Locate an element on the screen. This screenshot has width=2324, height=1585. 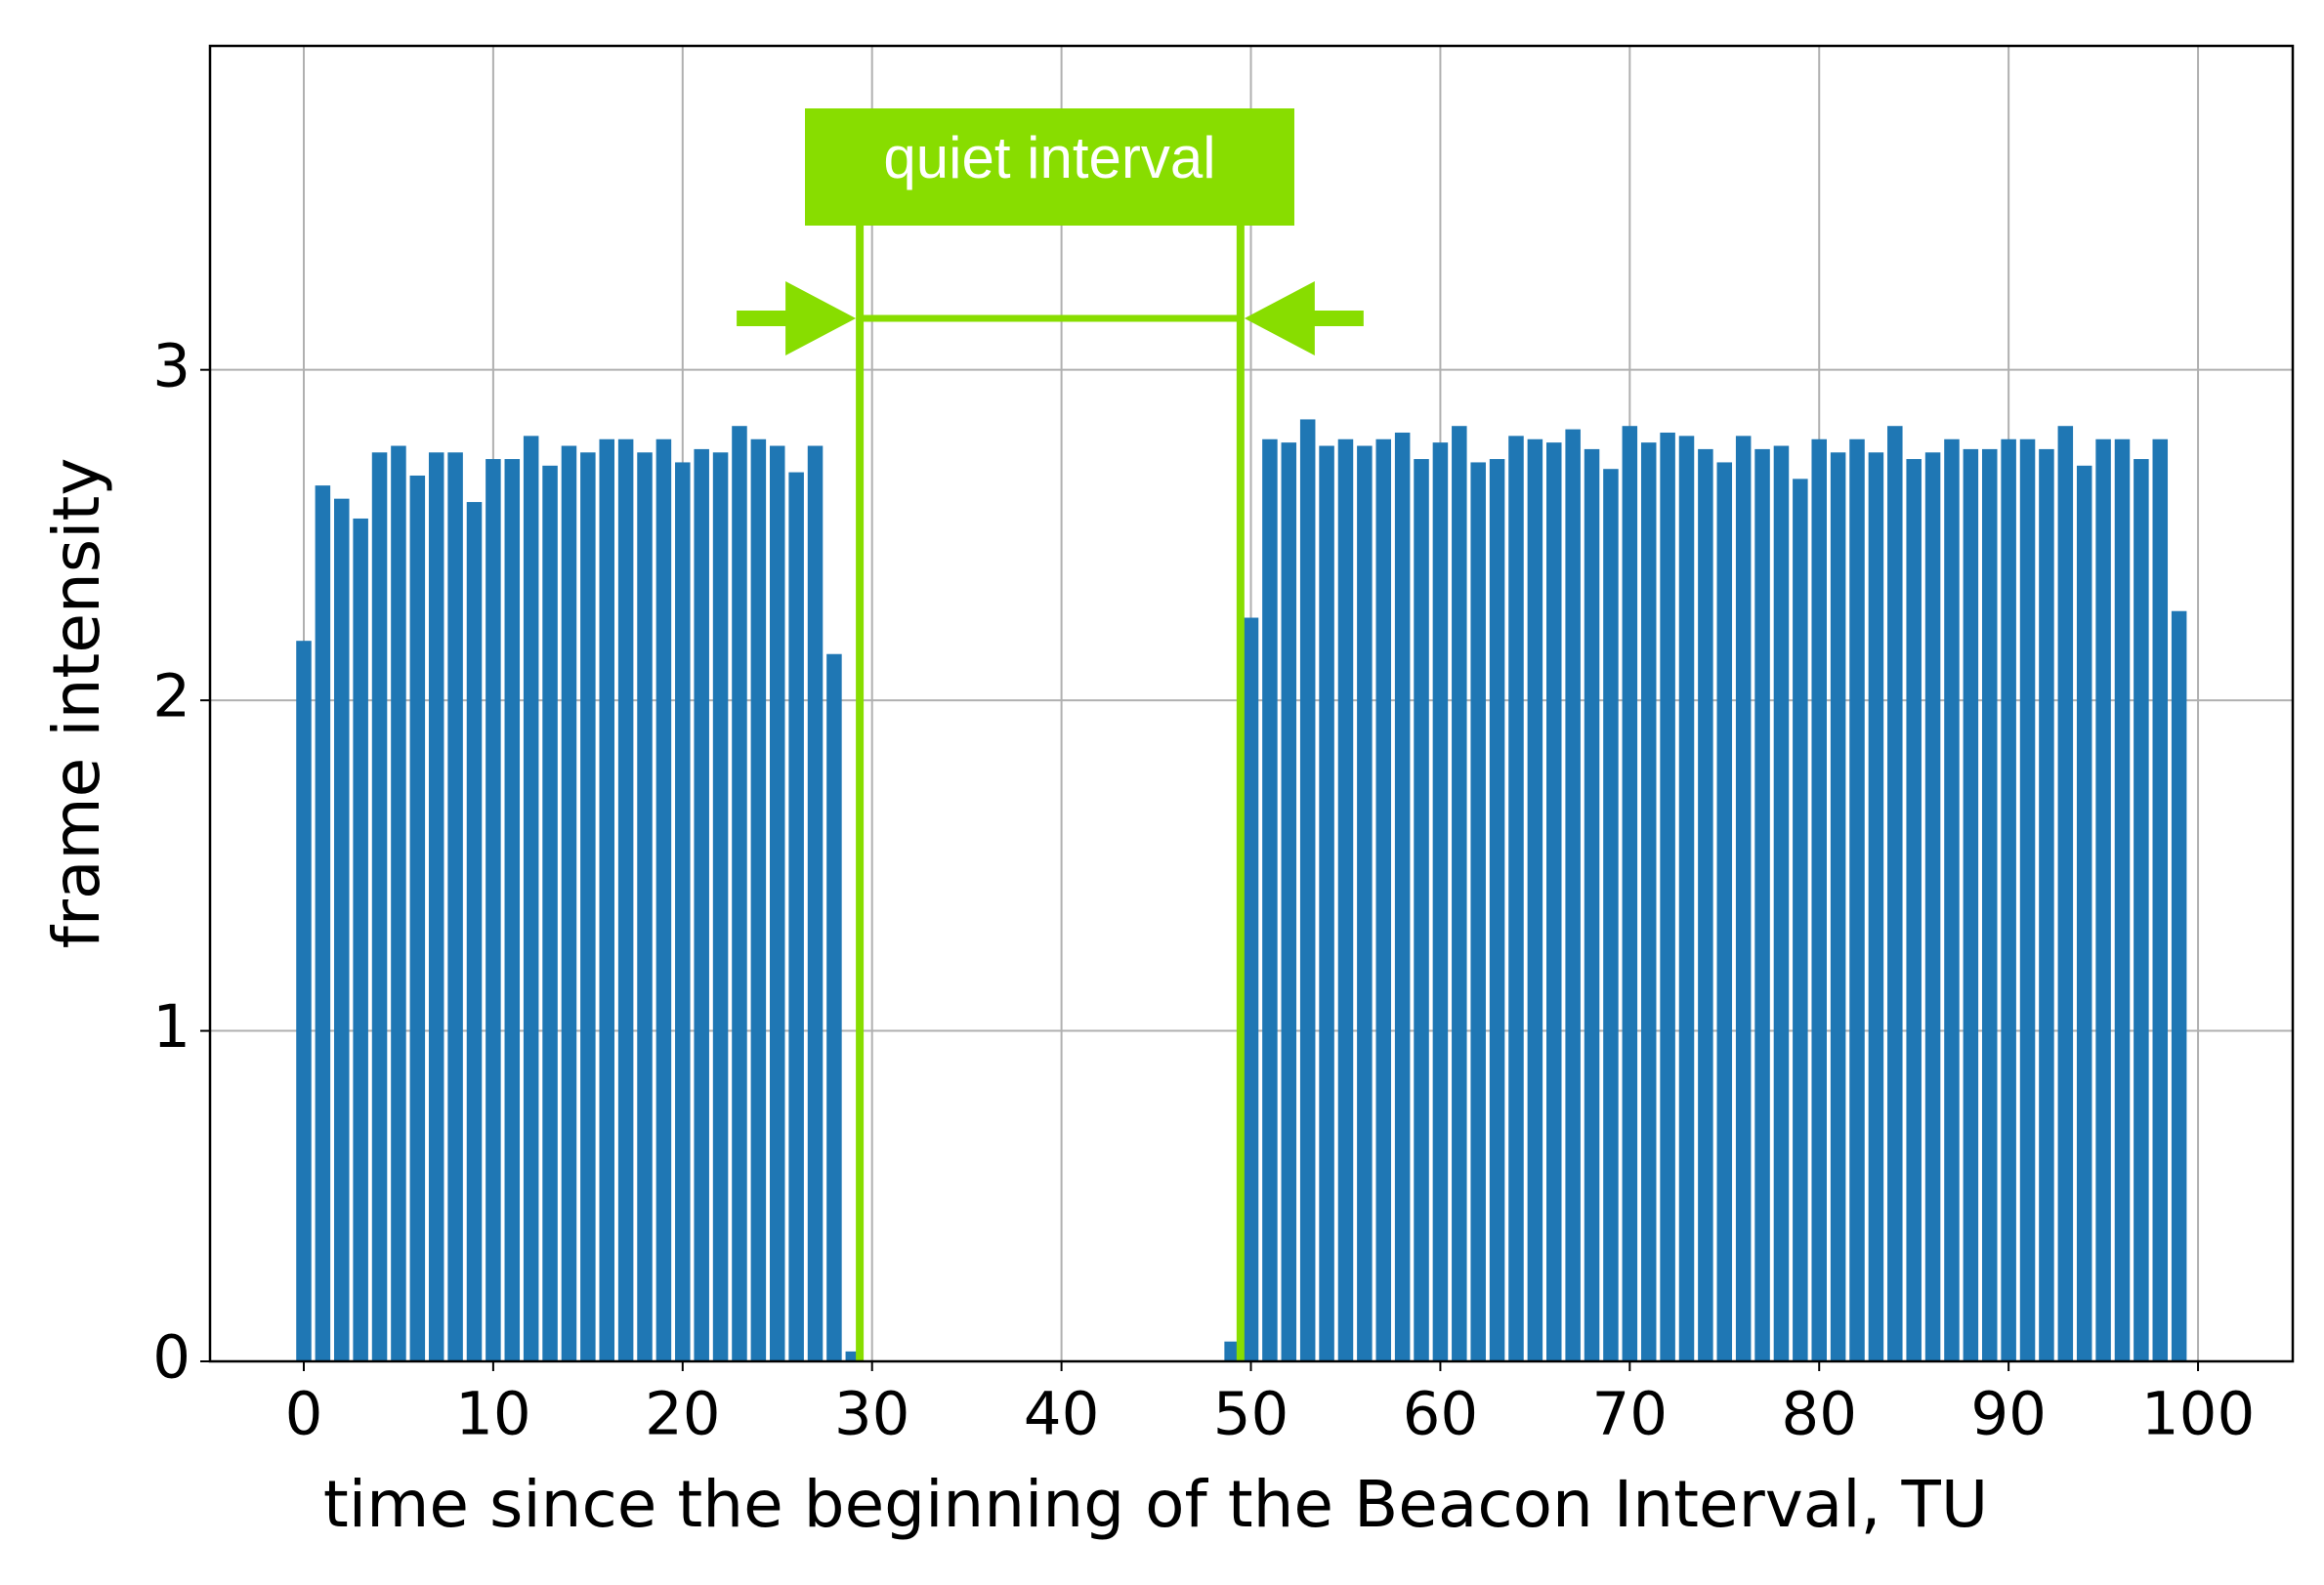
x-tick-label: 60 is located at coordinates (1441, 1414).